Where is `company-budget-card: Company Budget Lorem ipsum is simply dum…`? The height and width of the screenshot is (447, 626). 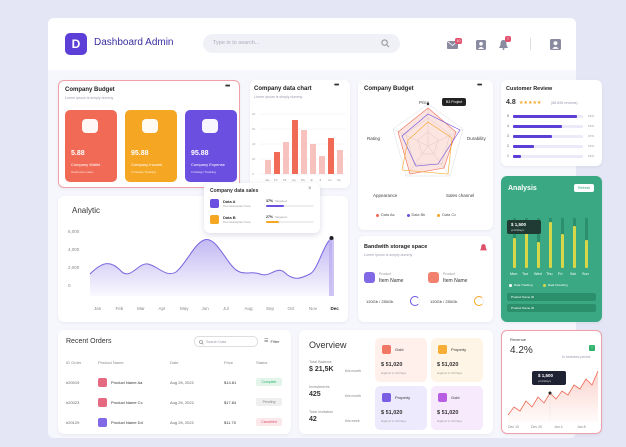 company-budget-card: Company Budget Lorem ipsum is simply dum… is located at coordinates (149, 134).